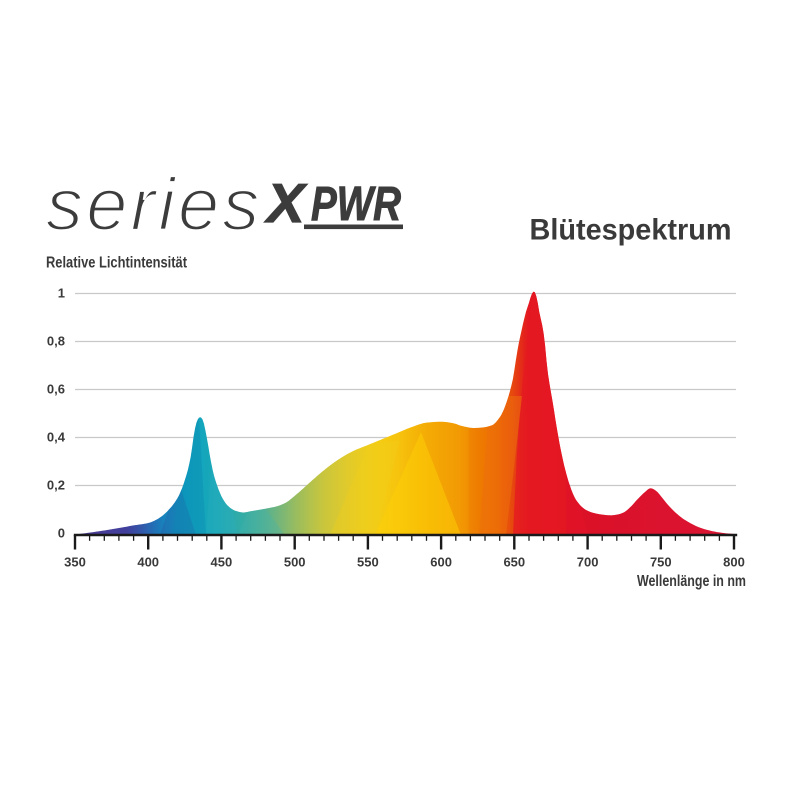  I want to click on svg-text: 800, so click(734, 562).